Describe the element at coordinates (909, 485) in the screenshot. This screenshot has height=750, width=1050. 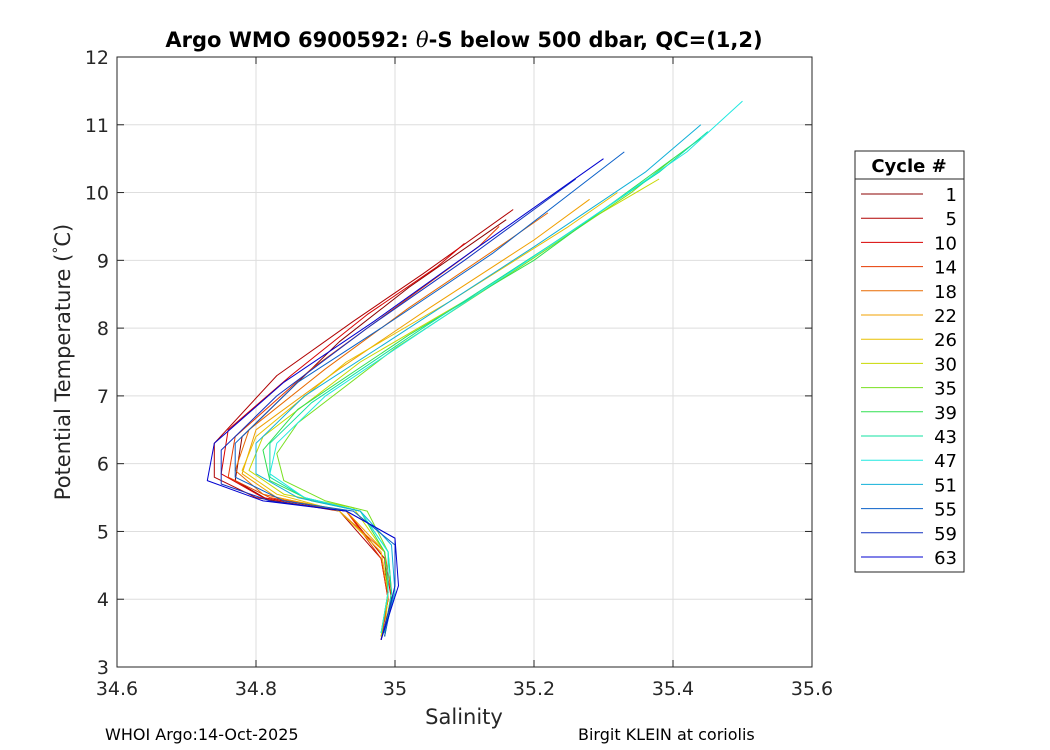
I see `legend-item: 51` at that location.